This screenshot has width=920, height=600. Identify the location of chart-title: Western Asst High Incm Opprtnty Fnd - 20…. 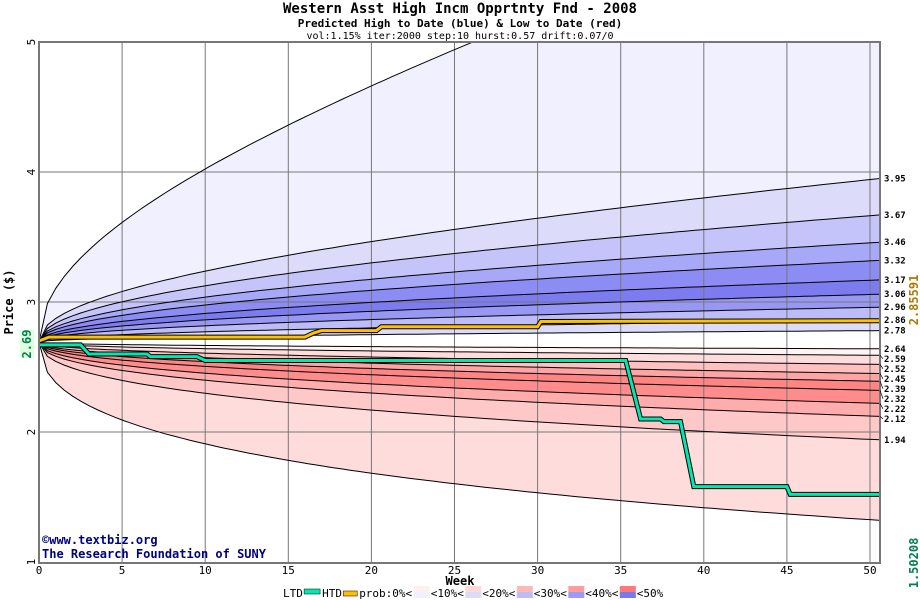
(460, 9).